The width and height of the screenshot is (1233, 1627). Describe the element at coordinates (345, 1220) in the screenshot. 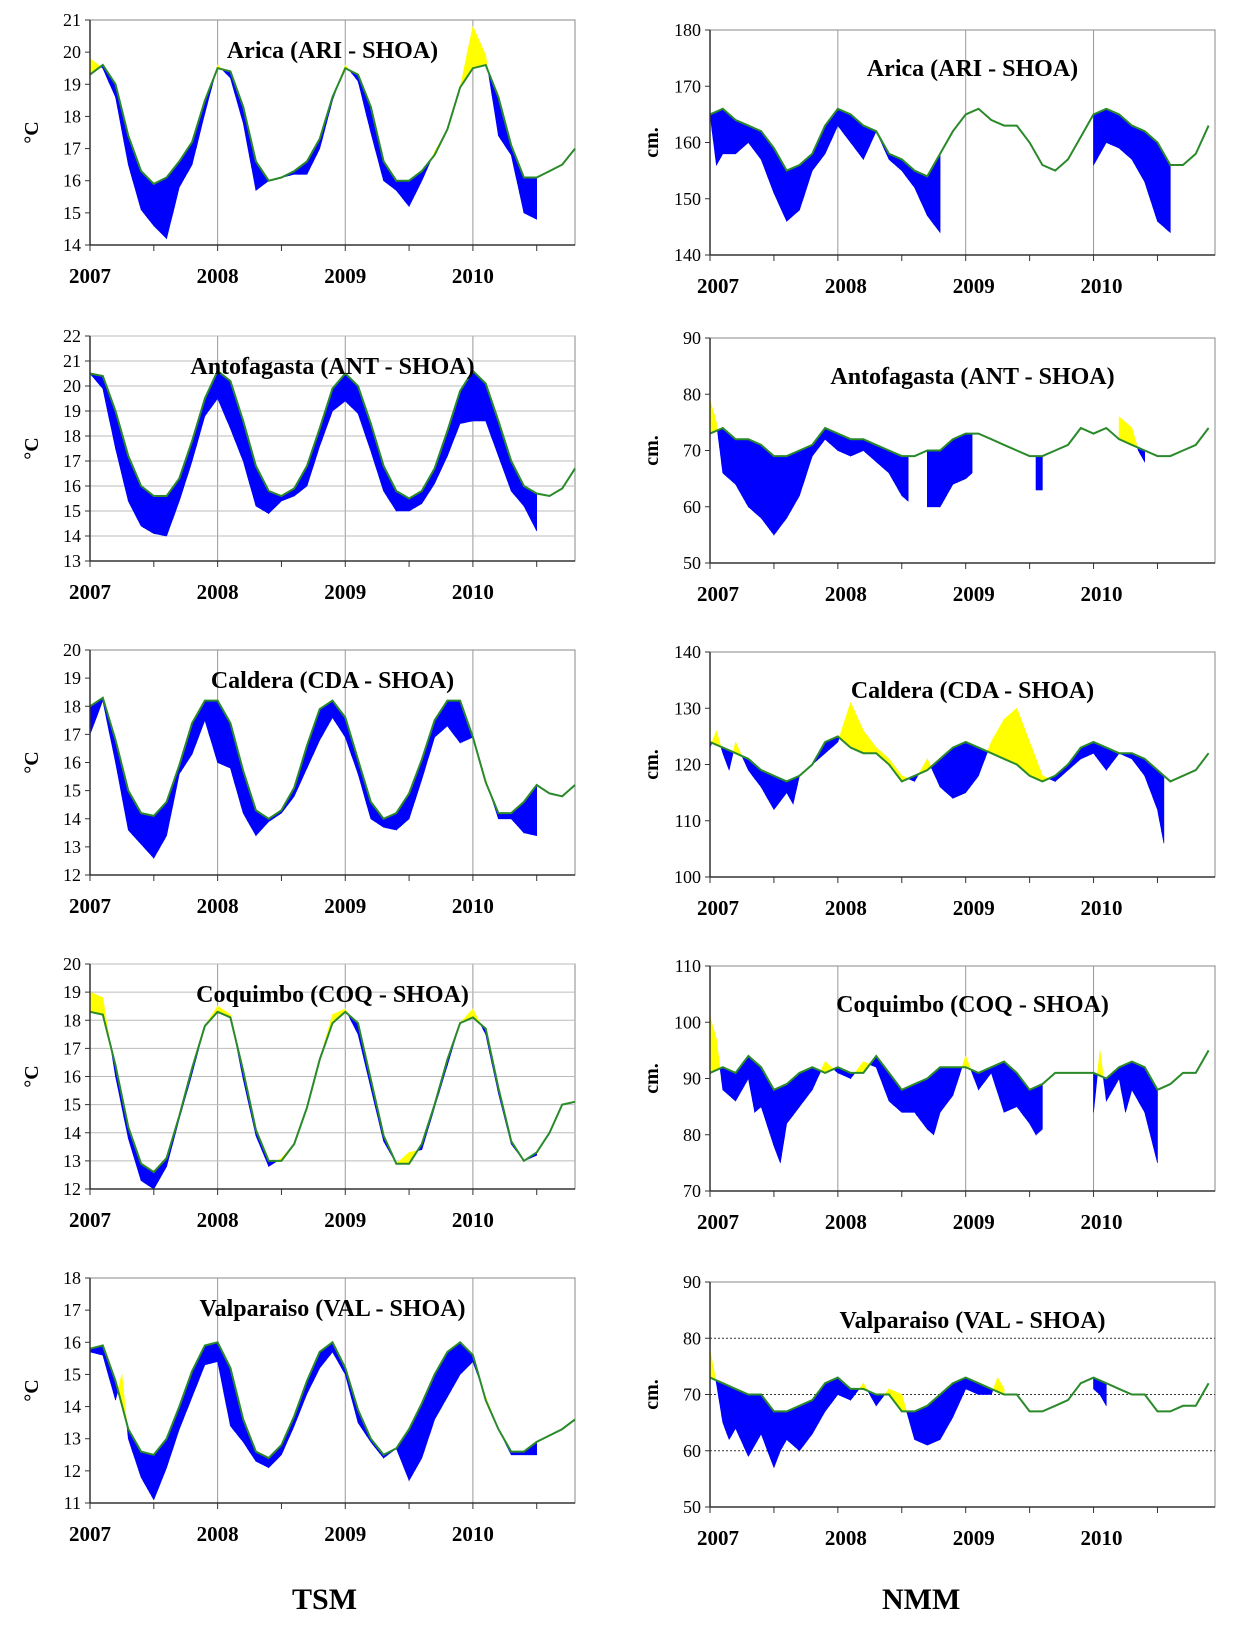

I see `x-tick-label: 2009` at that location.